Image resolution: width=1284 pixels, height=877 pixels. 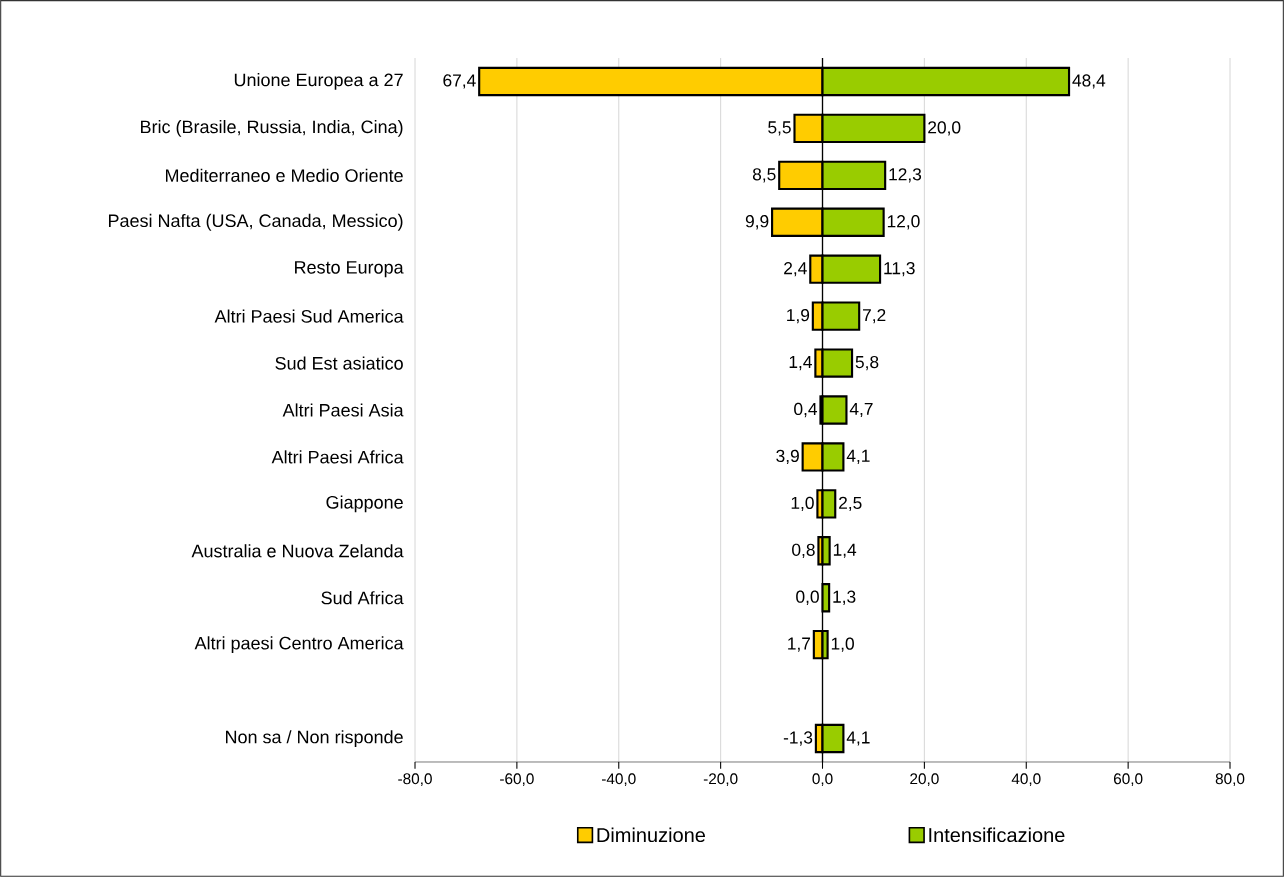 I want to click on x-tick-label: 20,0, so click(x=924, y=780).